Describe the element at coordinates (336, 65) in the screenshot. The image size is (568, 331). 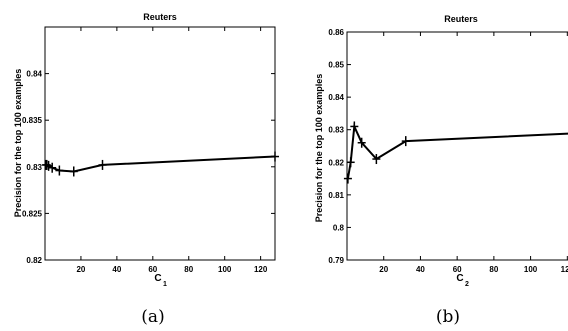
I see `y-tick-label: 0.85` at that location.